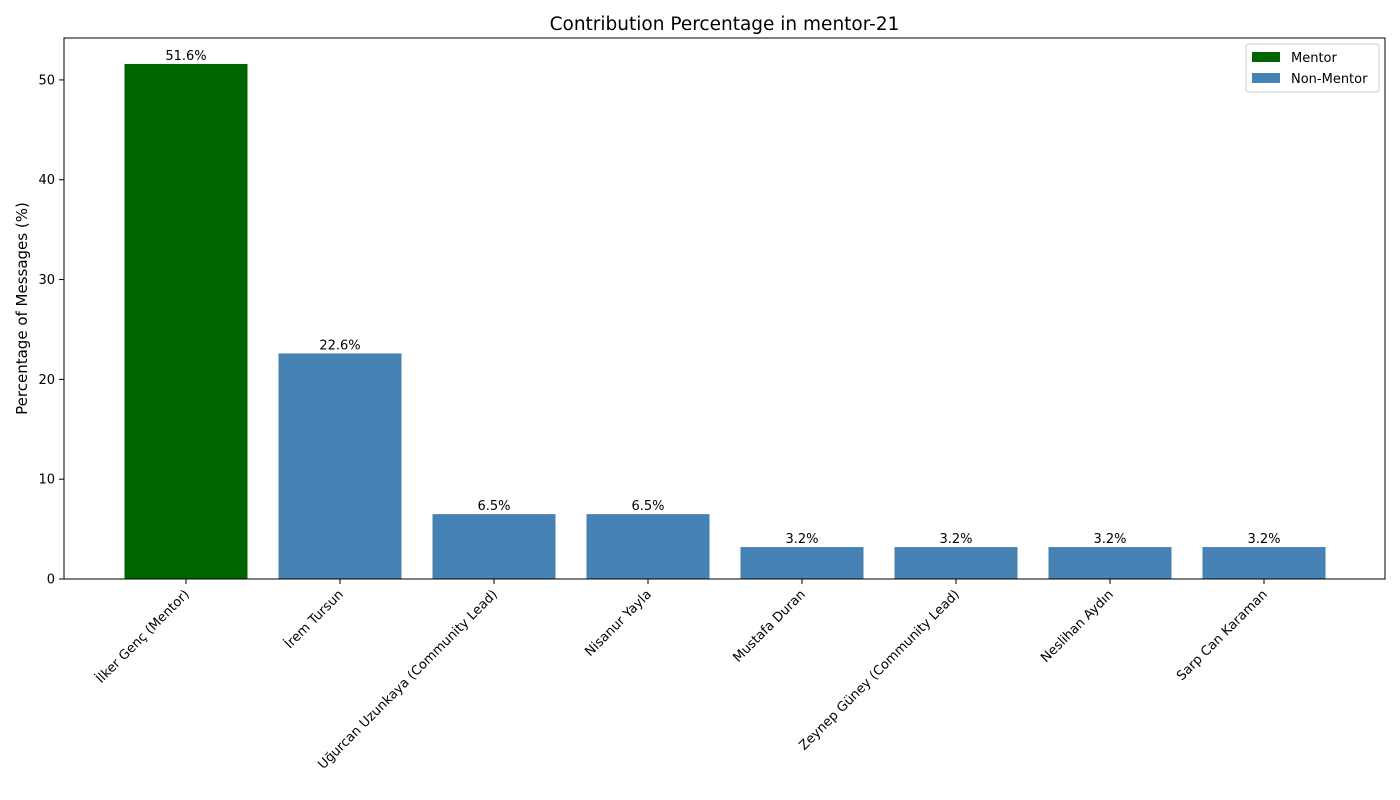  Describe the element at coordinates (46, 80) in the screenshot. I see `y-tick-label: 50` at that location.